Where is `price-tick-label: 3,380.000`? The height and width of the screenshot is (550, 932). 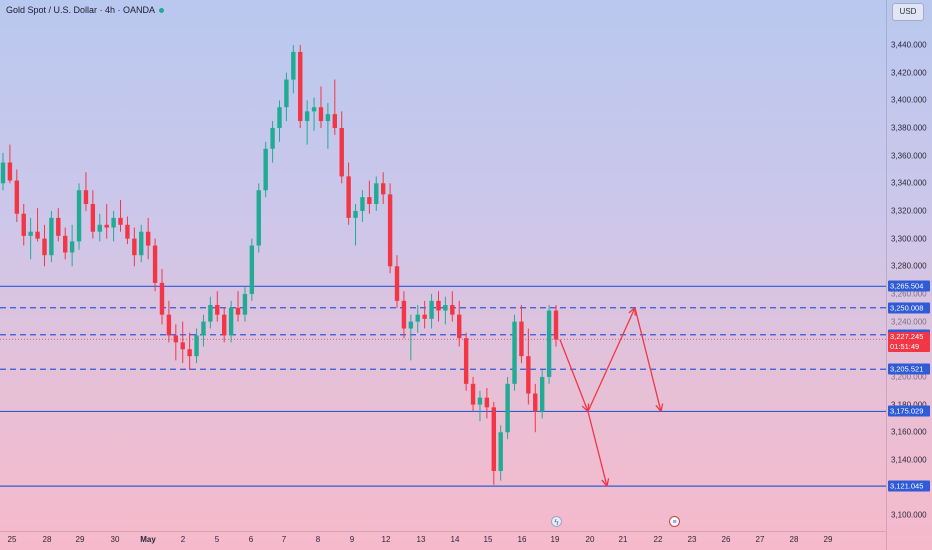 price-tick-label: 3,380.000 is located at coordinates (909, 128).